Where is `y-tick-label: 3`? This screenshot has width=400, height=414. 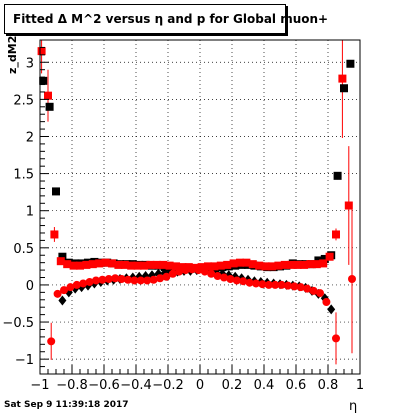
y-tick-label: 3 is located at coordinates (30, 63).